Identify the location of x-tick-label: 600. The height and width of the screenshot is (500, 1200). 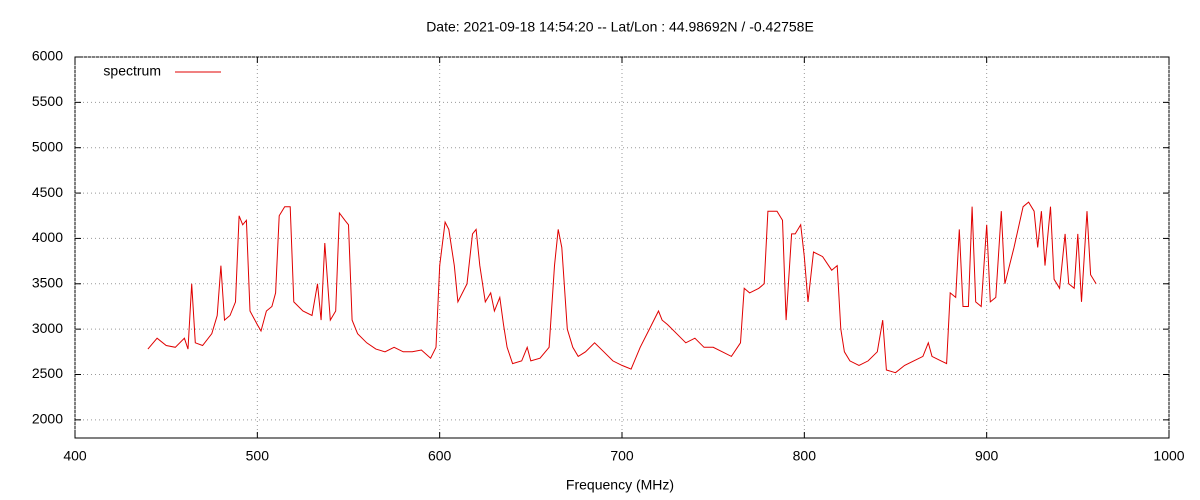
(440, 456).